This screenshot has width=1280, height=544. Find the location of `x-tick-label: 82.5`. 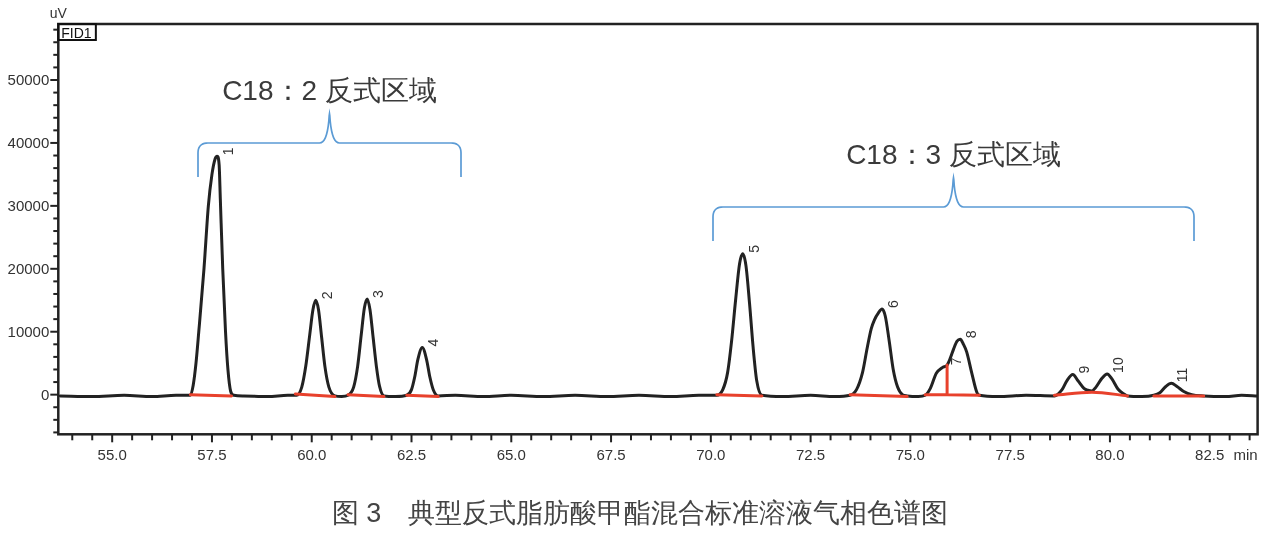

x-tick-label: 82.5 is located at coordinates (1210, 455).